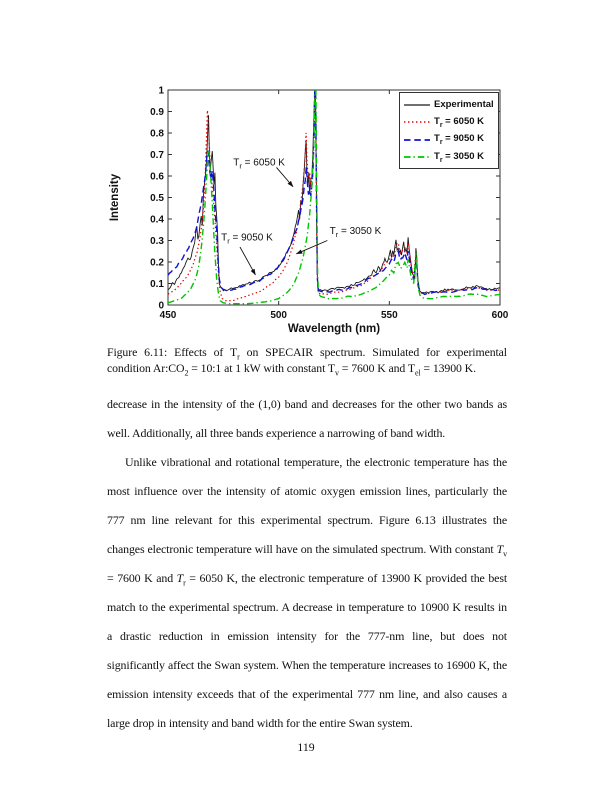 This screenshot has height=792, width=612. I want to click on y-tick-label: 1, so click(161, 91).